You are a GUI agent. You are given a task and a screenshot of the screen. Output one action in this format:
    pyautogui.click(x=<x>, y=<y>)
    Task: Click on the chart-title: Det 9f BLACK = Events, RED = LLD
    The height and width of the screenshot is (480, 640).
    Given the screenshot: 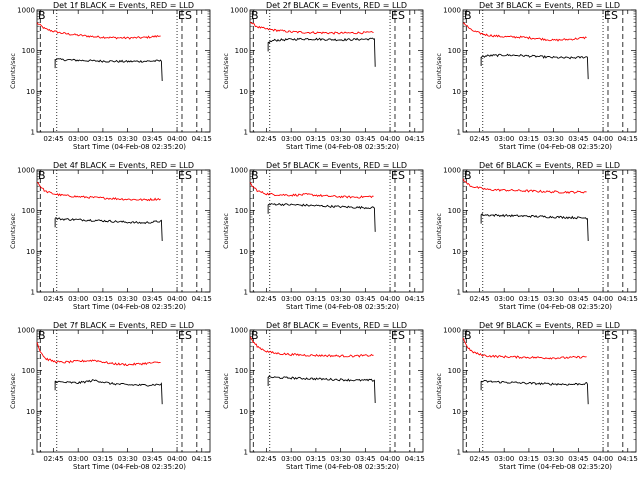 What is the action you would take?
    pyautogui.click(x=549, y=325)
    